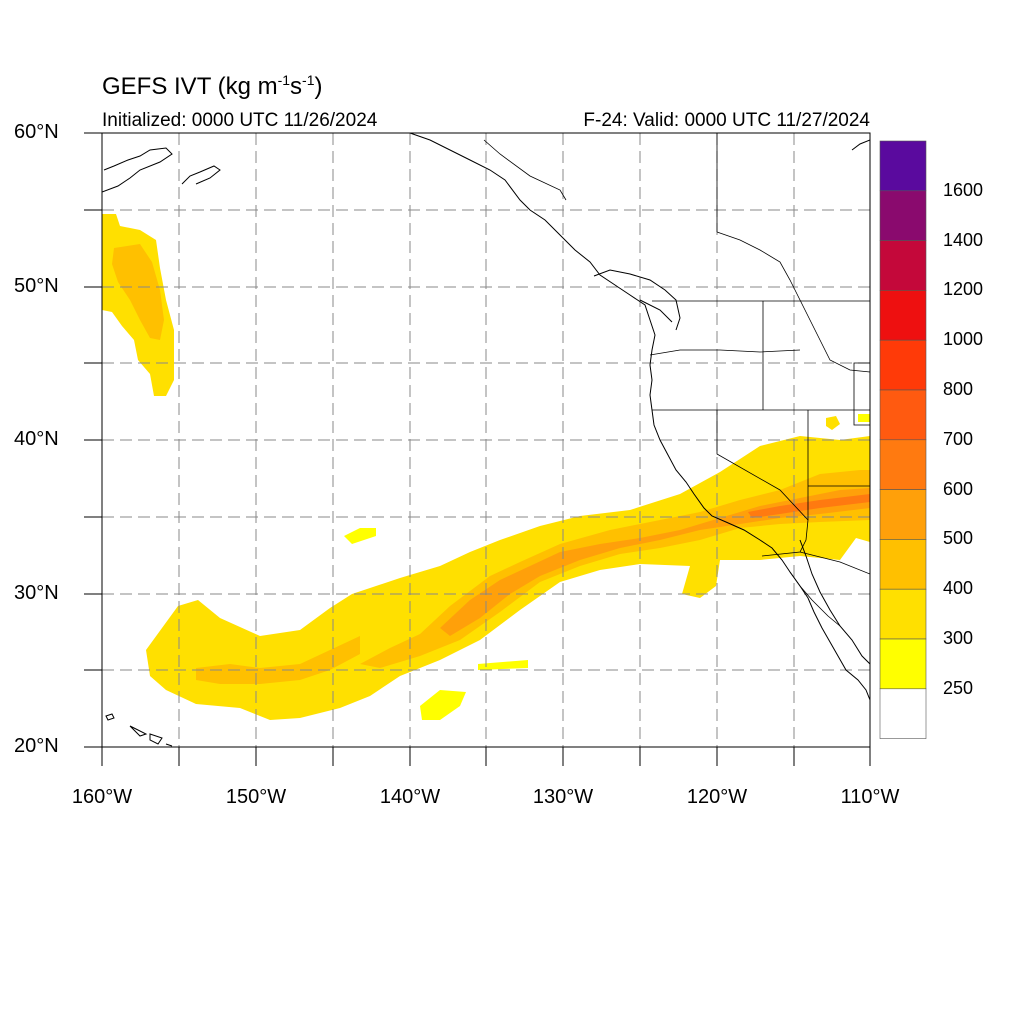 This screenshot has width=1024, height=1024. Describe the element at coordinates (240, 120) in the screenshot. I see `initialized-time: Initialized: 0000 UTC 11/26/2024` at that location.